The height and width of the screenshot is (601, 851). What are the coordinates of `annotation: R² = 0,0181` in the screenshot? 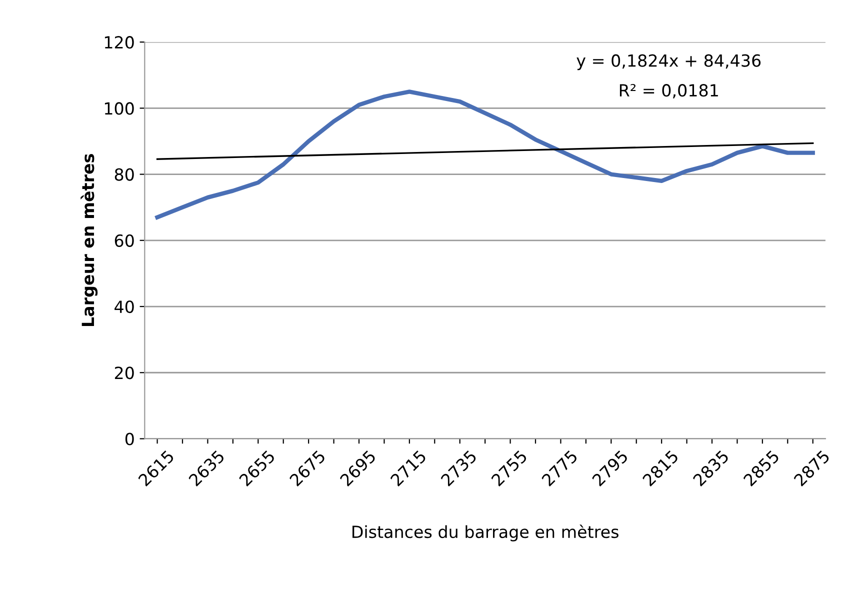 It's located at (669, 91).